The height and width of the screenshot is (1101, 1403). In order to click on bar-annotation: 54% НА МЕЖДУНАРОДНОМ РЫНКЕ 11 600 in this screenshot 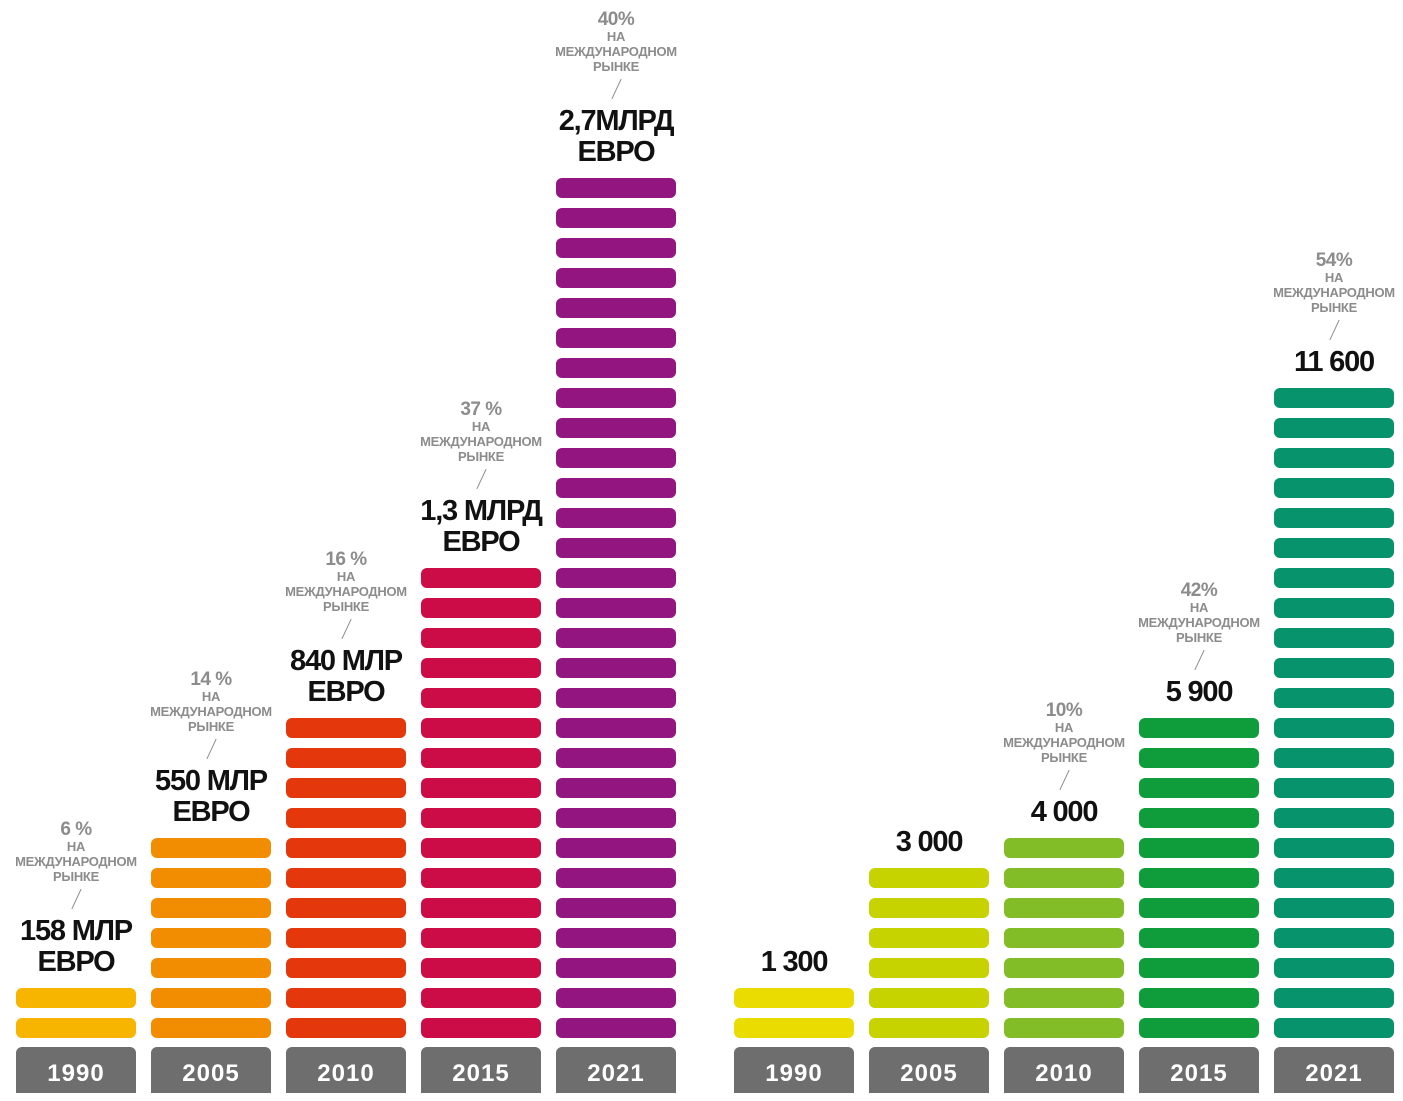, I will do `click(1323, 314)`.